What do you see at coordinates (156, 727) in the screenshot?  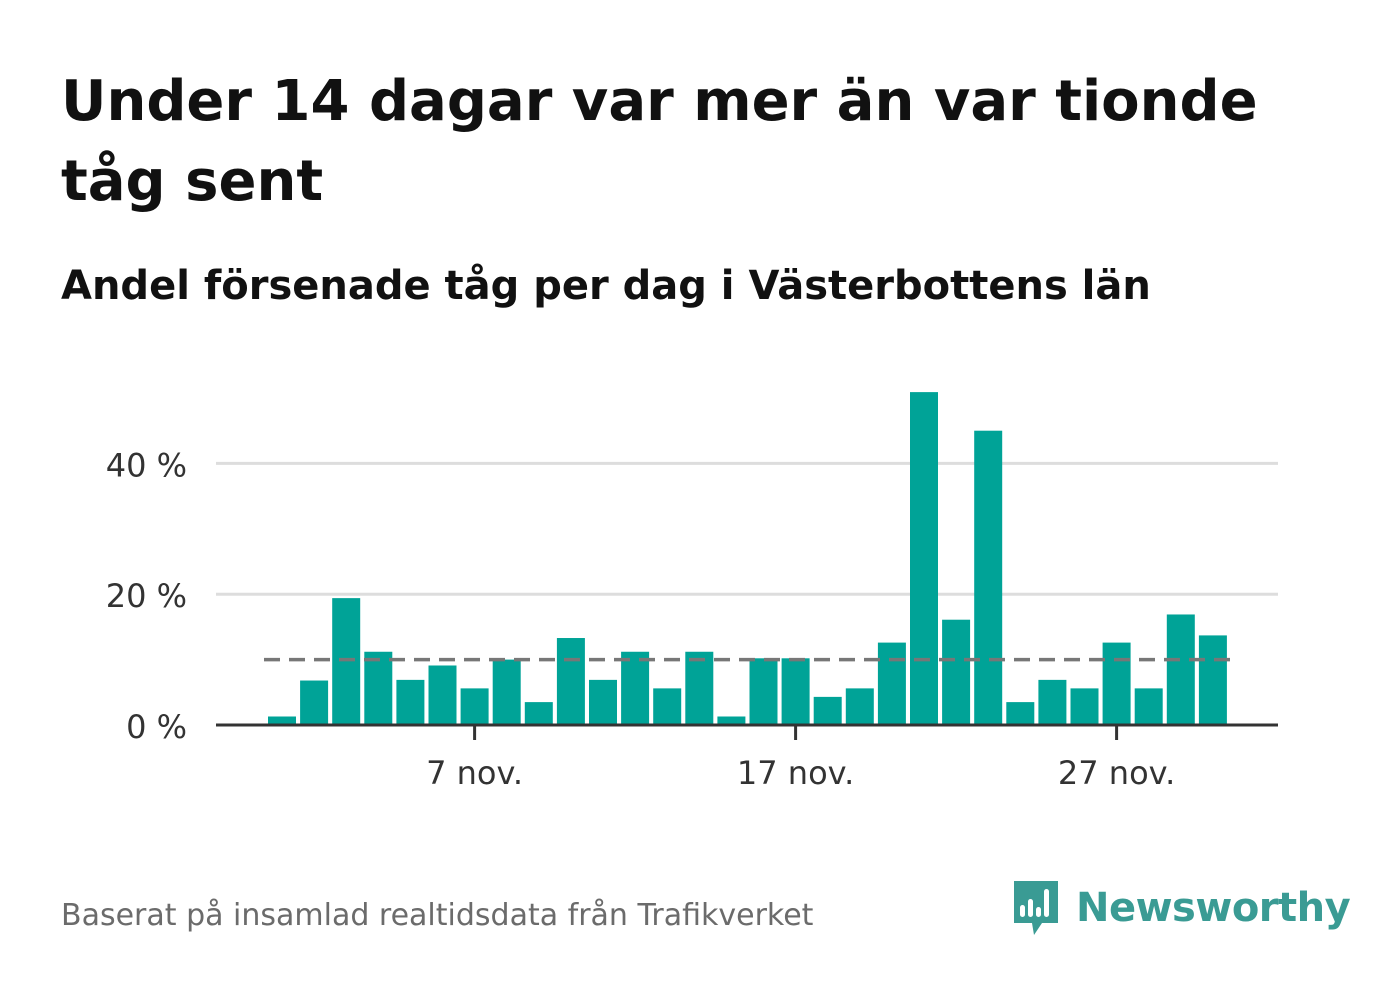 I see `y-tick-label: 0 %` at bounding box center [156, 727].